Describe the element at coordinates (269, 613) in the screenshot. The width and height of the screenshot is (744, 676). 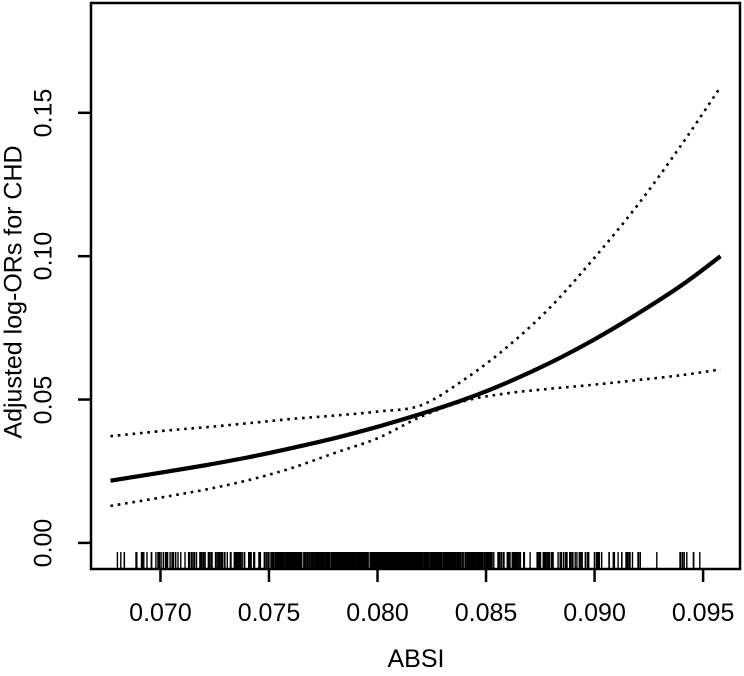
I see `x-tick-label: 0.075` at that location.